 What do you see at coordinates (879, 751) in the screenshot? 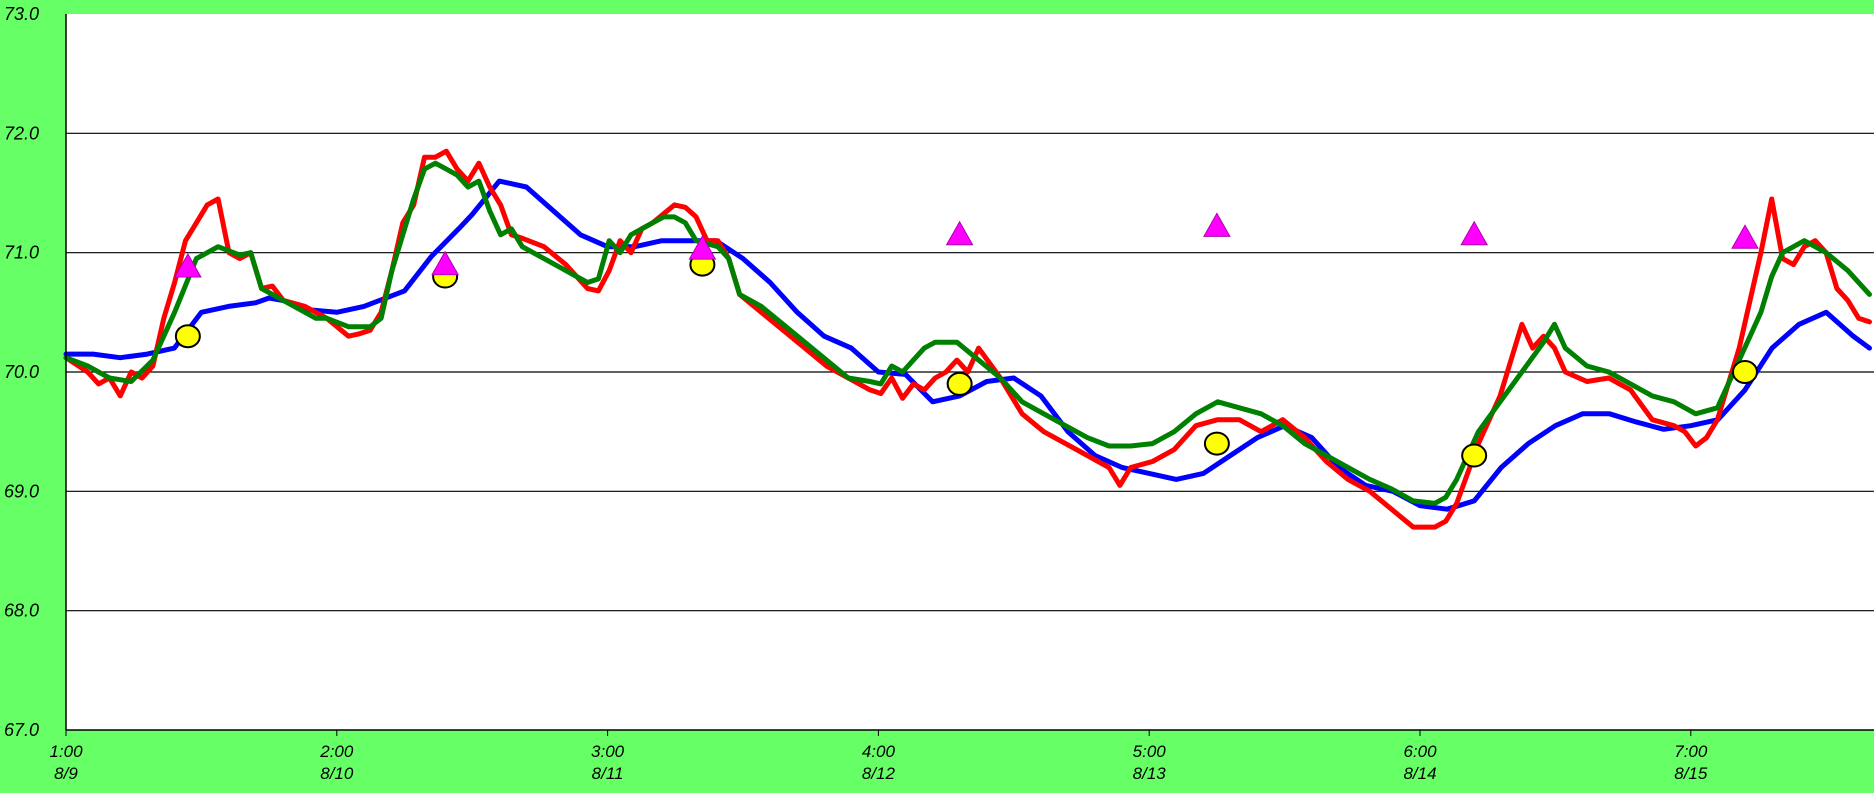
I see `x-tick-label-time: 4:00` at bounding box center [879, 751].